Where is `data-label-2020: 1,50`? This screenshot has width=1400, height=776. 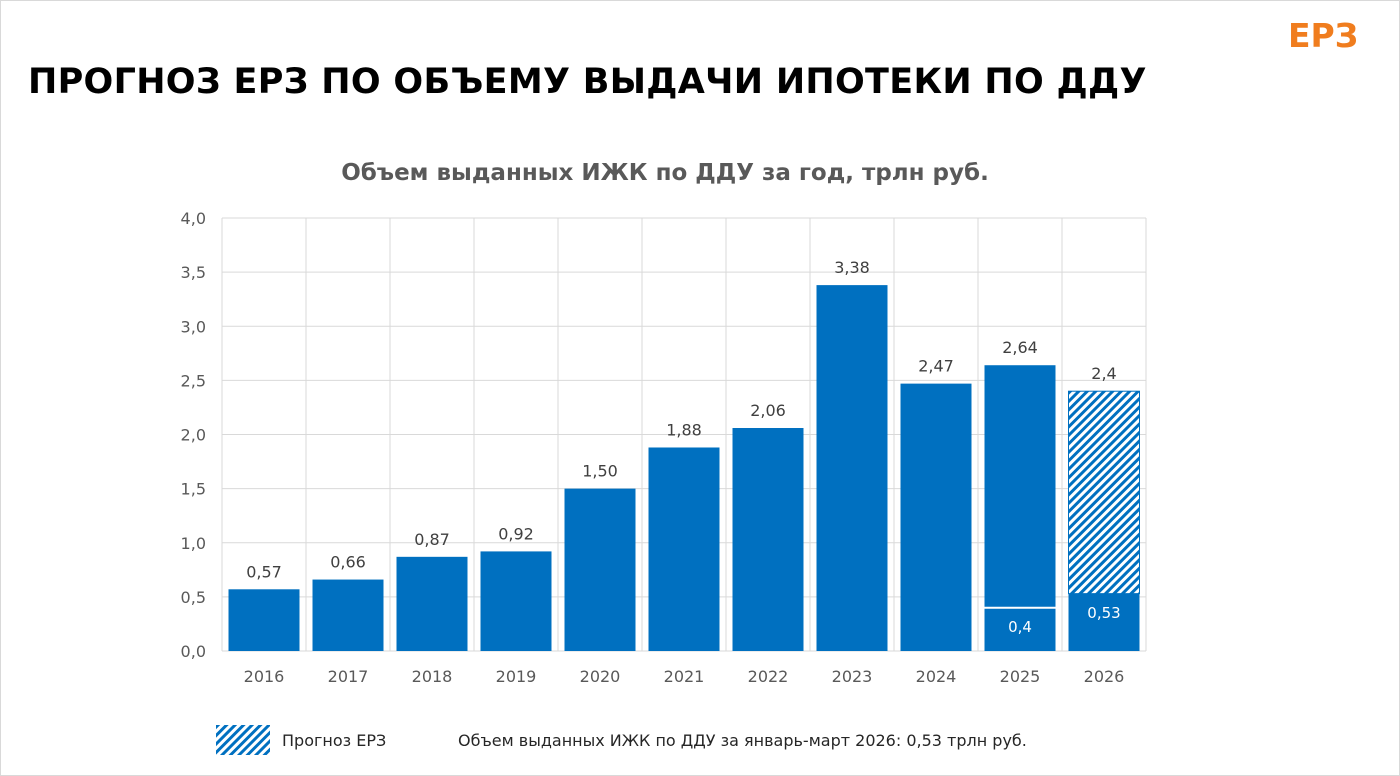 data-label-2020: 1,50 is located at coordinates (600, 471).